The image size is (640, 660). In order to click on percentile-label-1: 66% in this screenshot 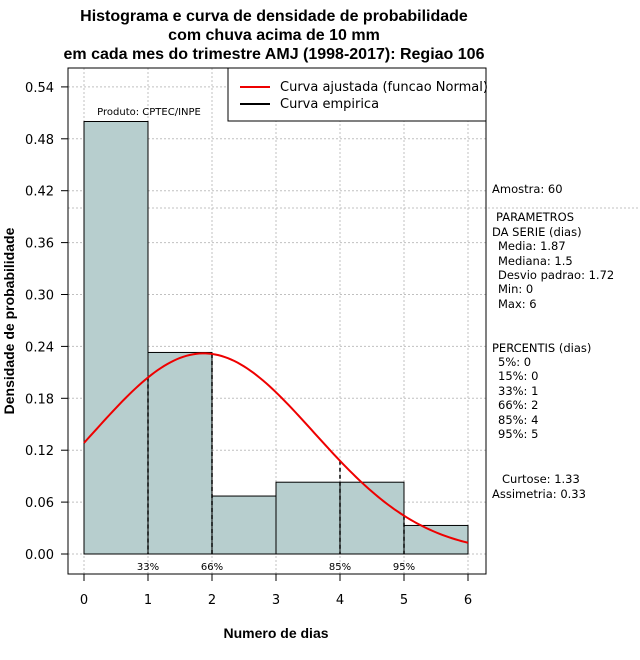, I will do `click(212, 567)`.